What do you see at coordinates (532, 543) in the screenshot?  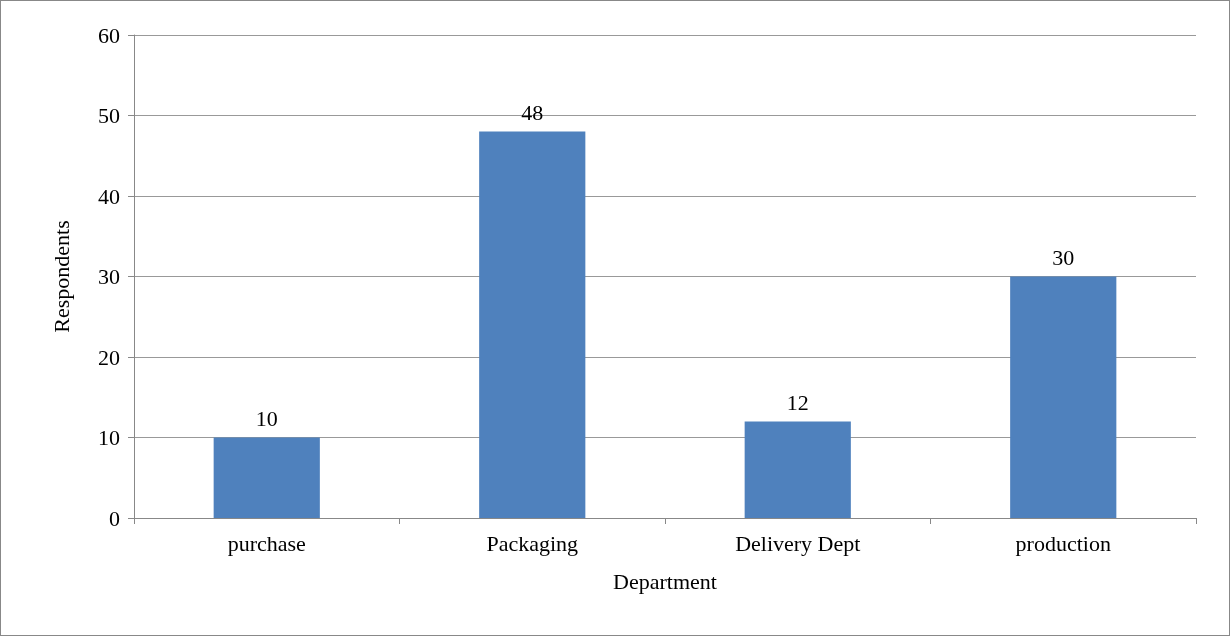 I see `x-tick-label: Packaging` at bounding box center [532, 543].